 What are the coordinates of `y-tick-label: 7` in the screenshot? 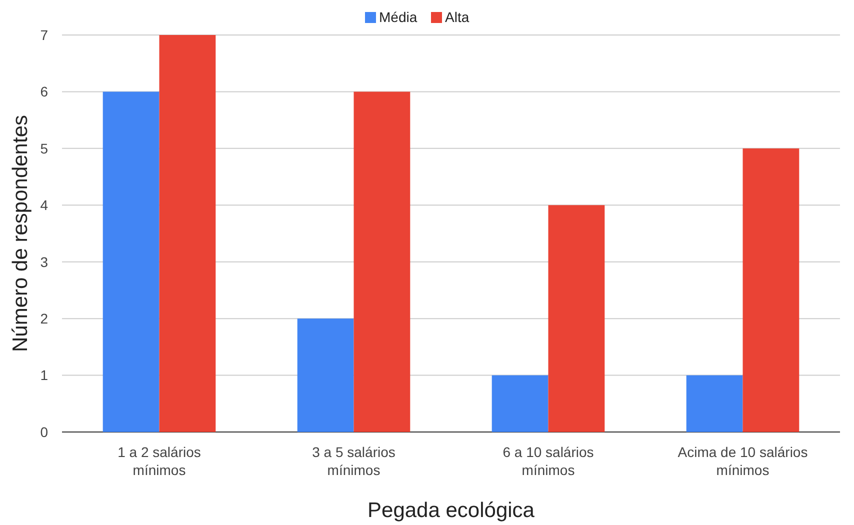 It's located at (44, 34).